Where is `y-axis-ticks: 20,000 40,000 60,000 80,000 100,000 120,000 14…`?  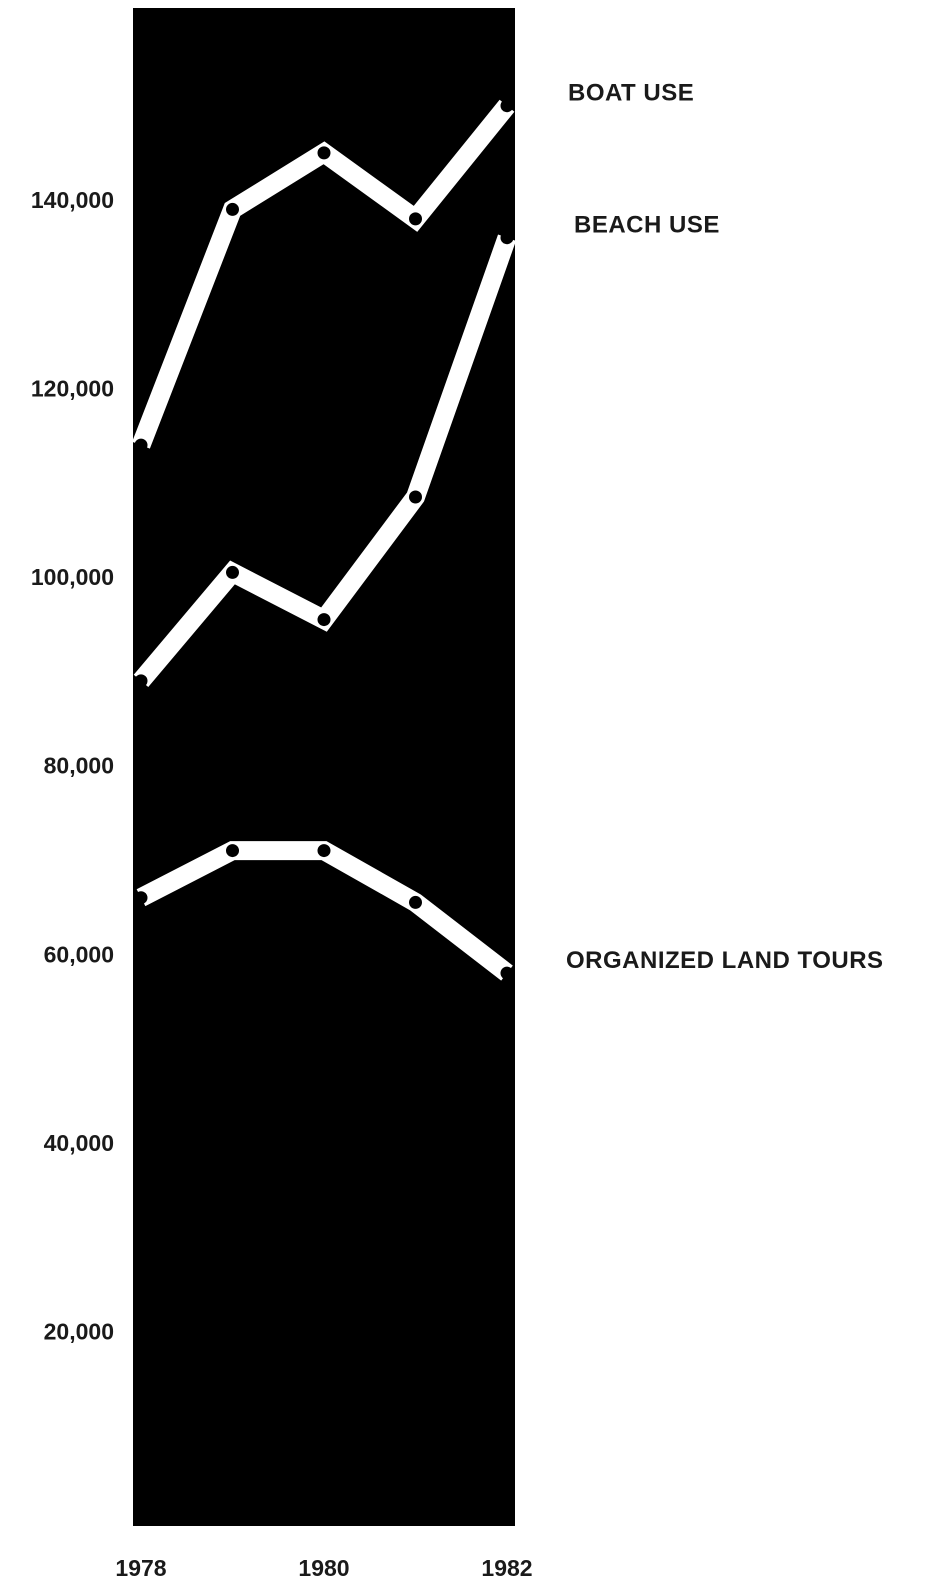 y-axis-ticks: 20,000 40,000 60,000 80,000 100,000 120,000 14… is located at coordinates (72, 765).